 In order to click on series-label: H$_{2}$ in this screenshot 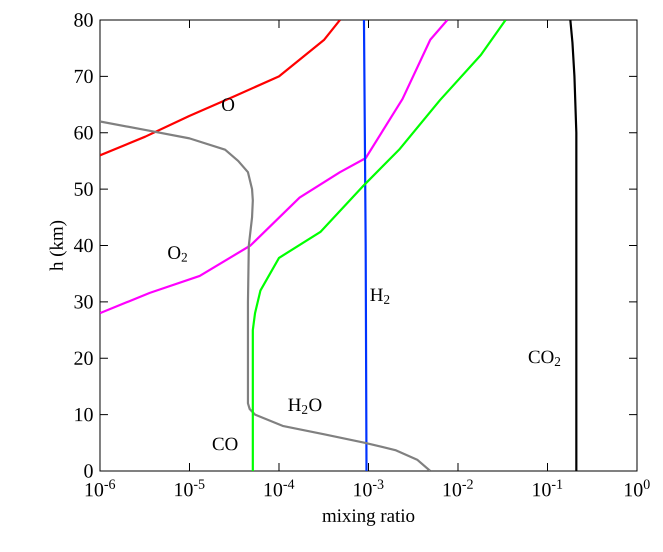, I will do `click(380, 296)`.